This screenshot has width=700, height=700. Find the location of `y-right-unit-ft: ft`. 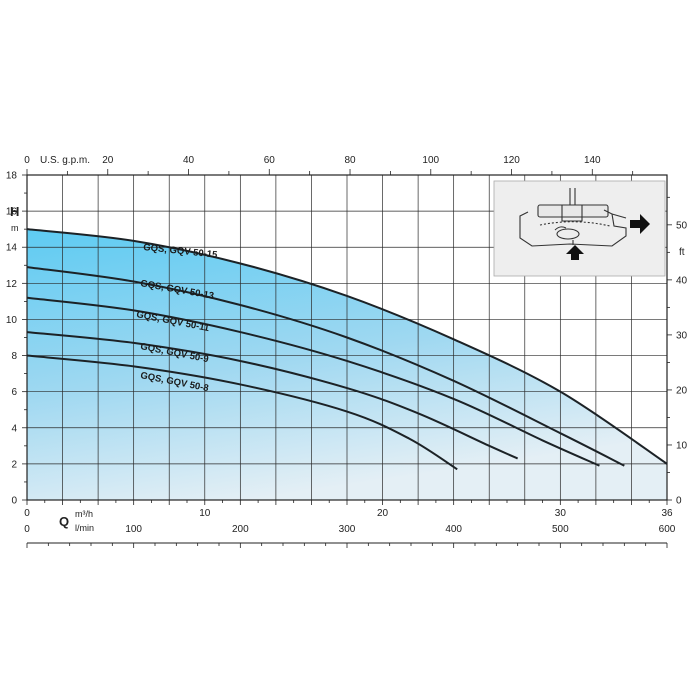

y-right-unit-ft: ft is located at coordinates (682, 252).